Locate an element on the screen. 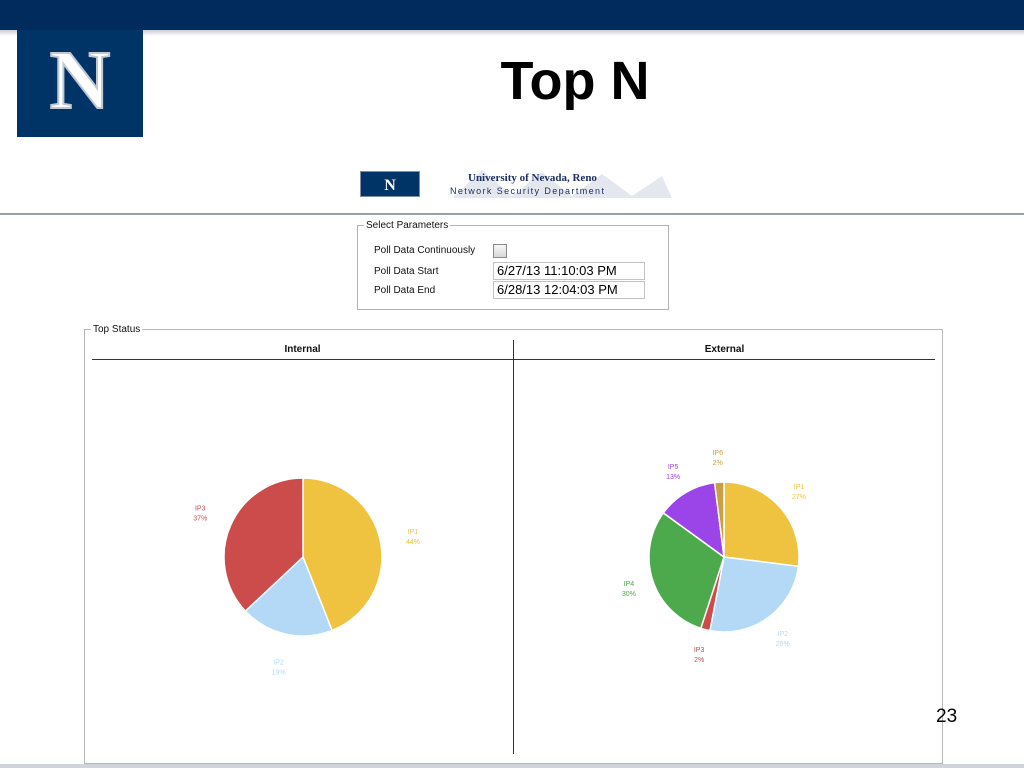  poll-start-label: Poll Data Start is located at coordinates (406, 271).